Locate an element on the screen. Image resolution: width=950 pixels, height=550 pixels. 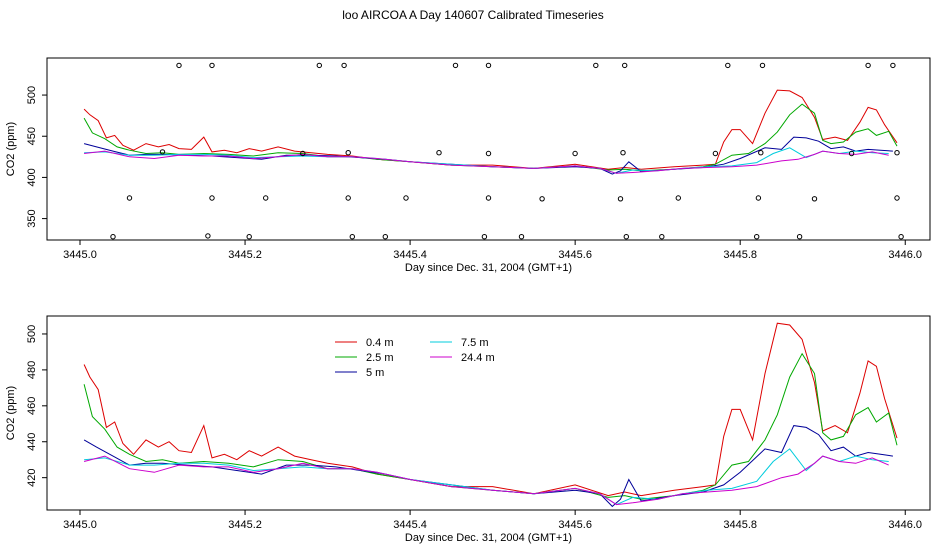
legend-label: 0.4 m is located at coordinates (380, 343).